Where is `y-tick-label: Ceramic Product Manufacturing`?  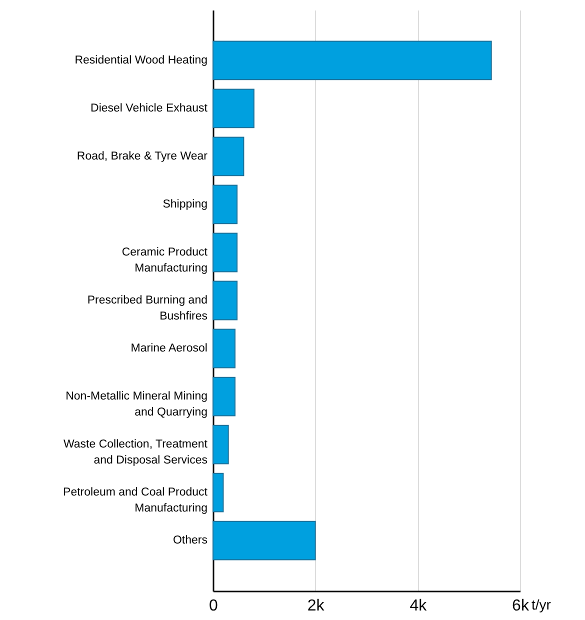
y-tick-label: Ceramic Product Manufacturing is located at coordinates (165, 260).